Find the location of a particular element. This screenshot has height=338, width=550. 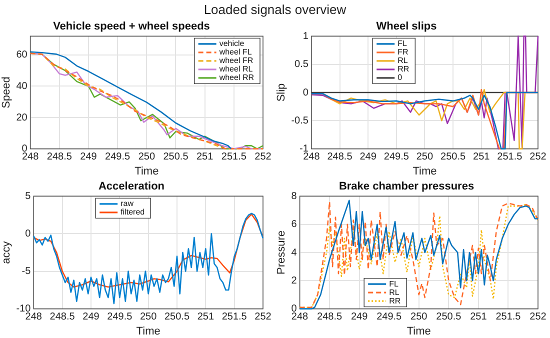

y-tick-label: 4 is located at coordinates (294, 252).